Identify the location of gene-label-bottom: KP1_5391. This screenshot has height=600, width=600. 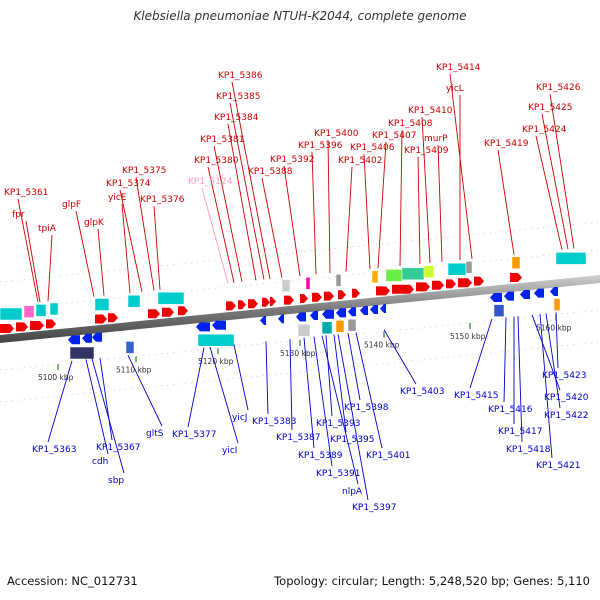
(338, 474).